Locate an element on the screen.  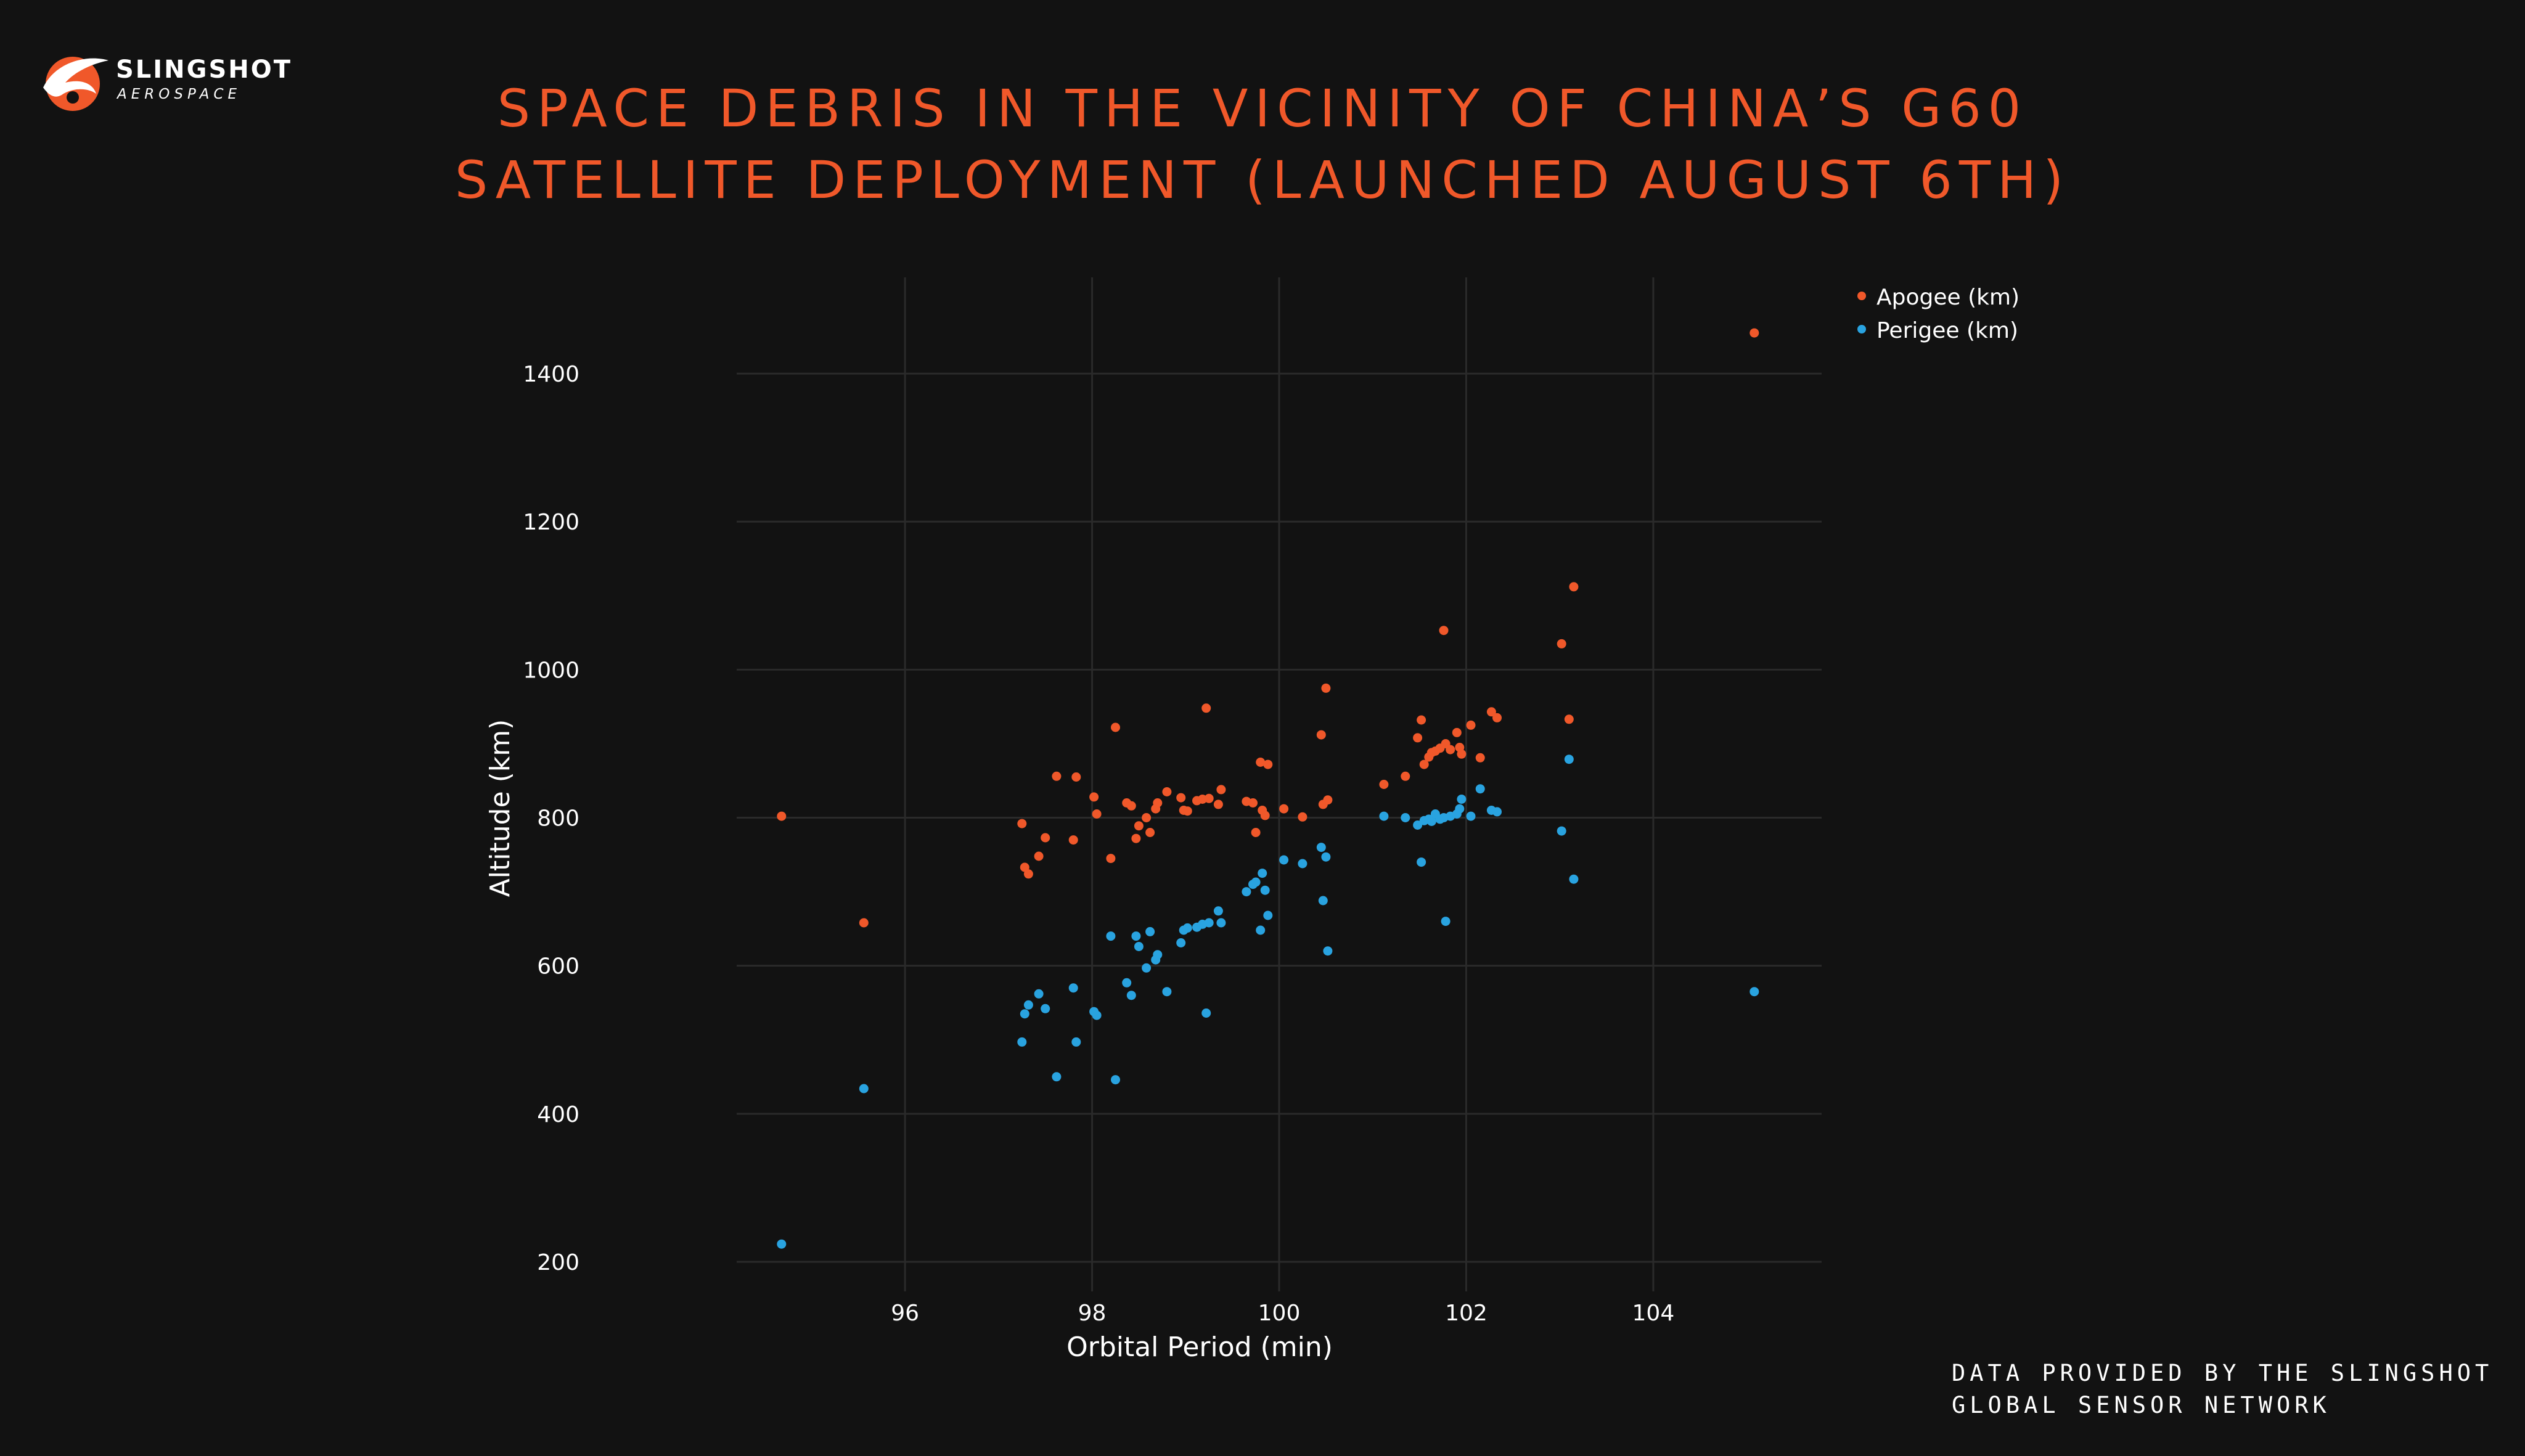
y-tick-label: 200 is located at coordinates (558, 1262).